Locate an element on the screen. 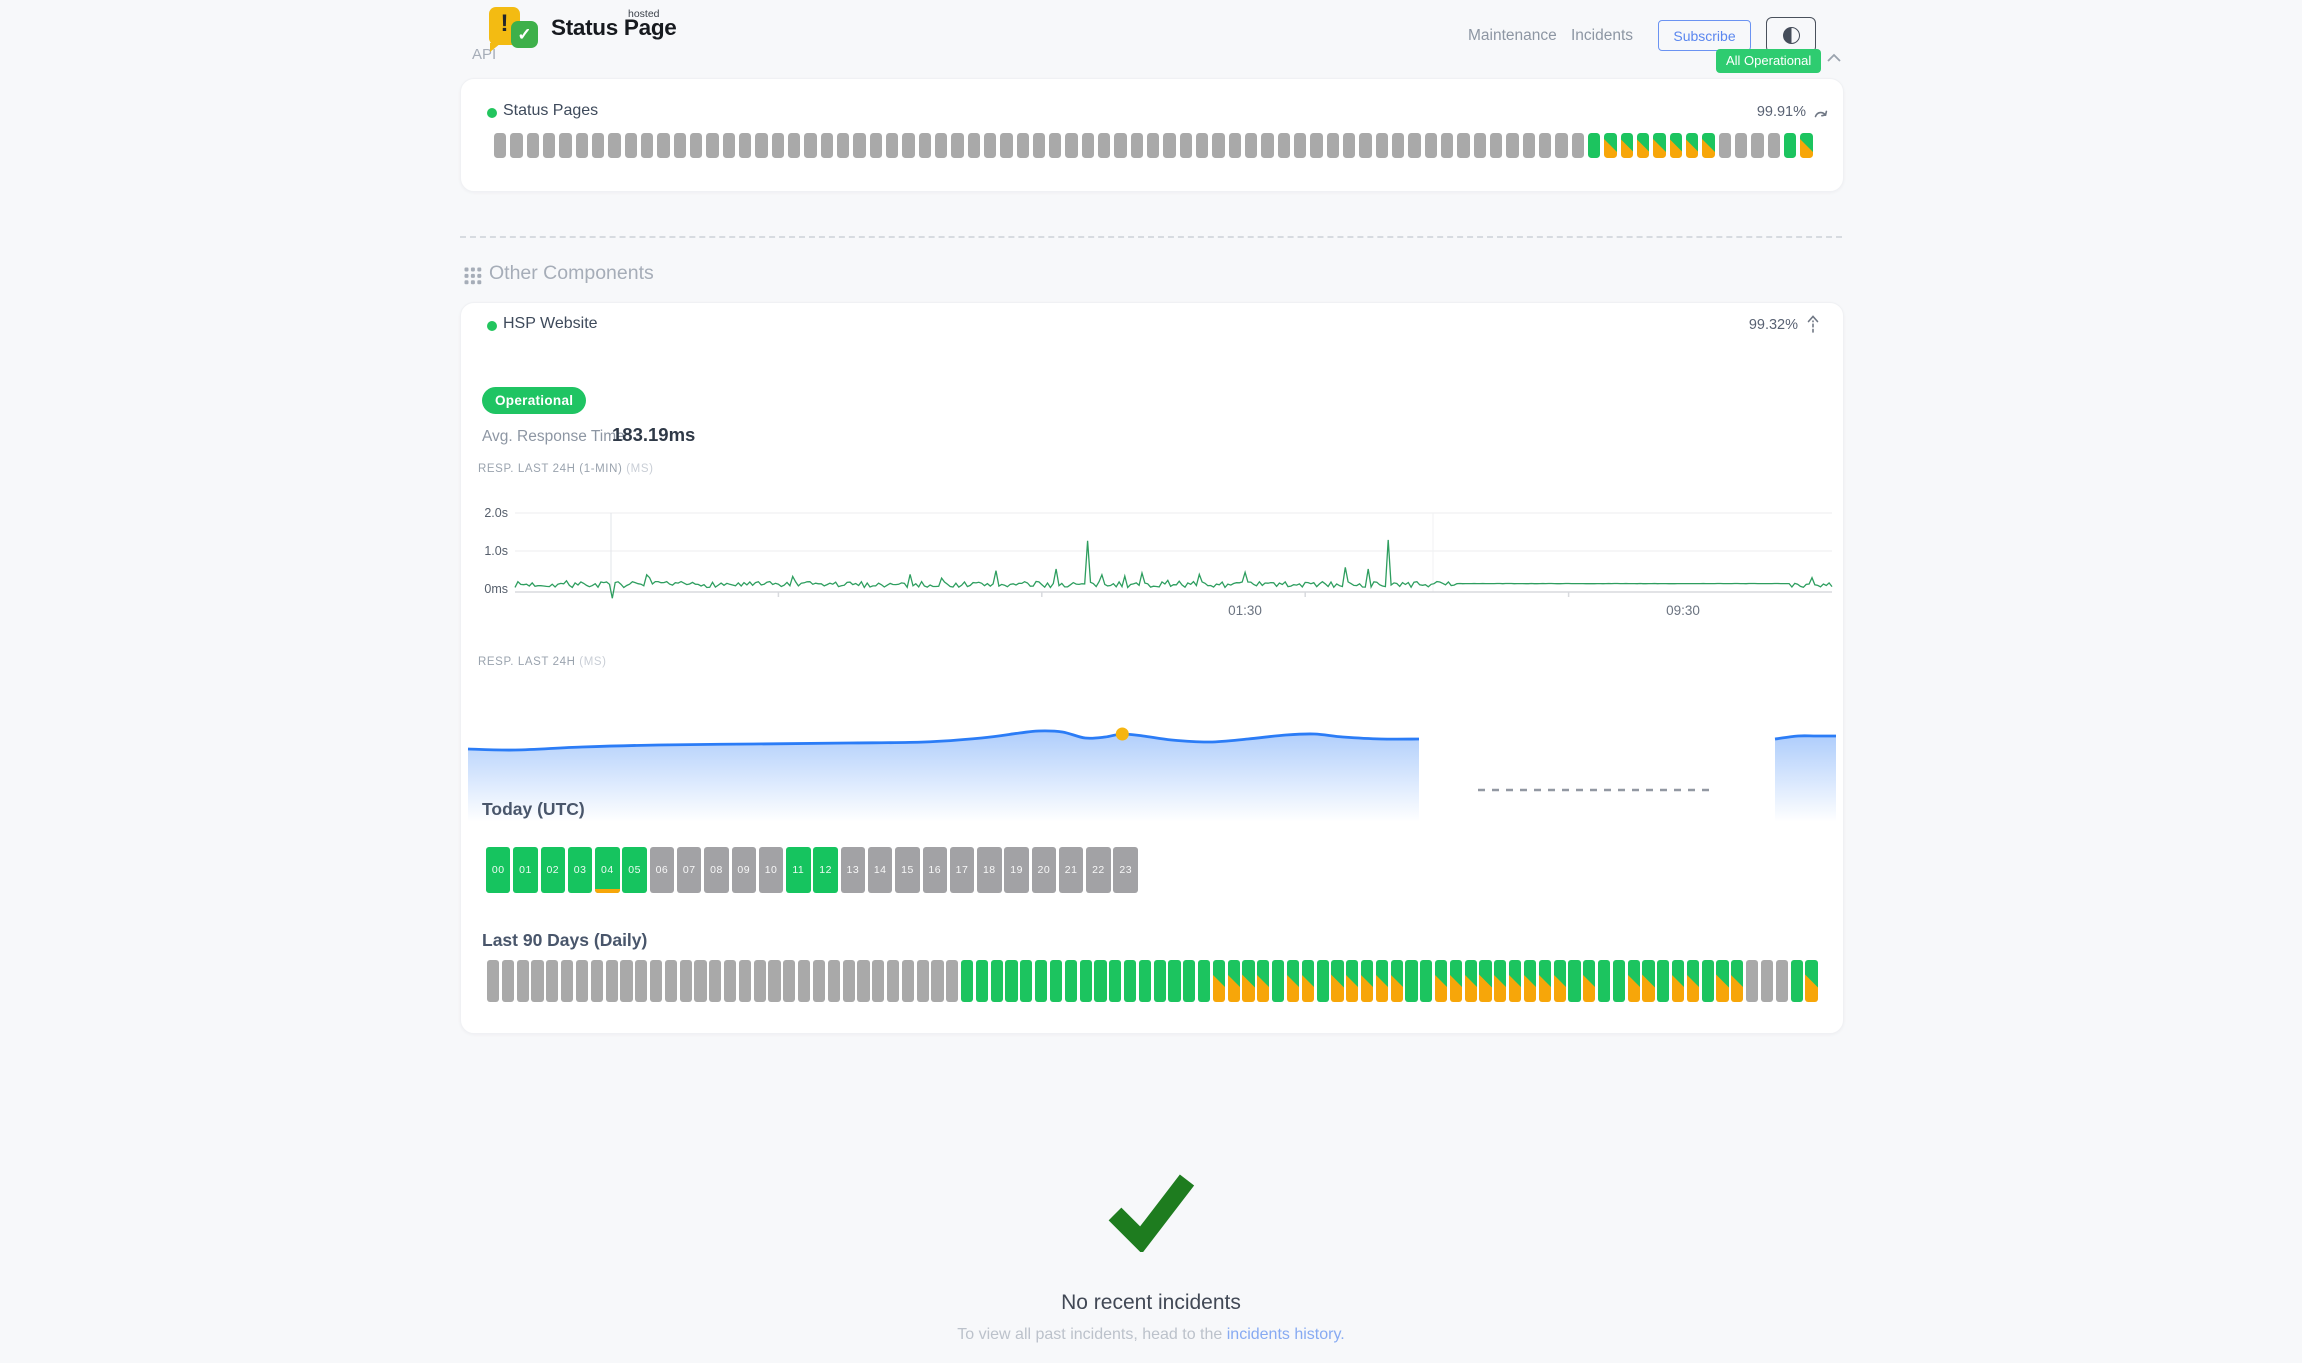 This screenshot has width=2302, height=1363. logo-checkmark: ✓ is located at coordinates (524, 34).